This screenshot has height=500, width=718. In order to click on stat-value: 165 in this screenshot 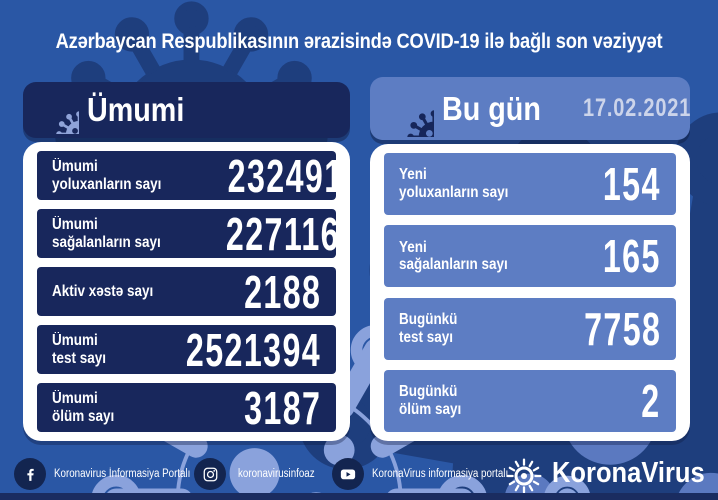, I will do `click(632, 256)`.